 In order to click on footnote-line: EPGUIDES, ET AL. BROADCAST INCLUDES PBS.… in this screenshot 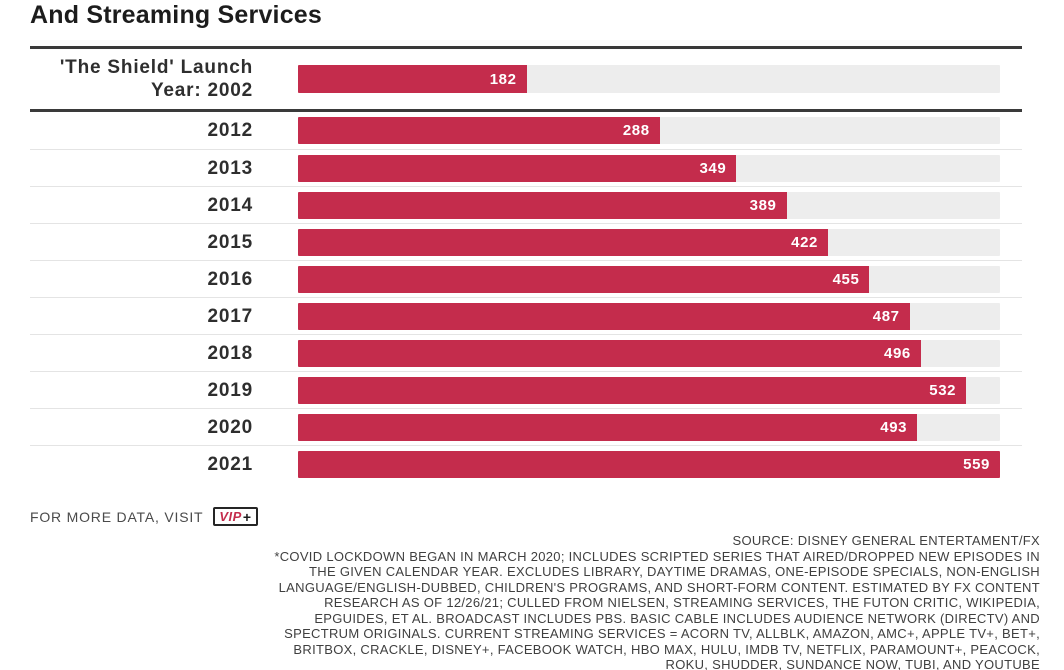, I will do `click(677, 618)`.